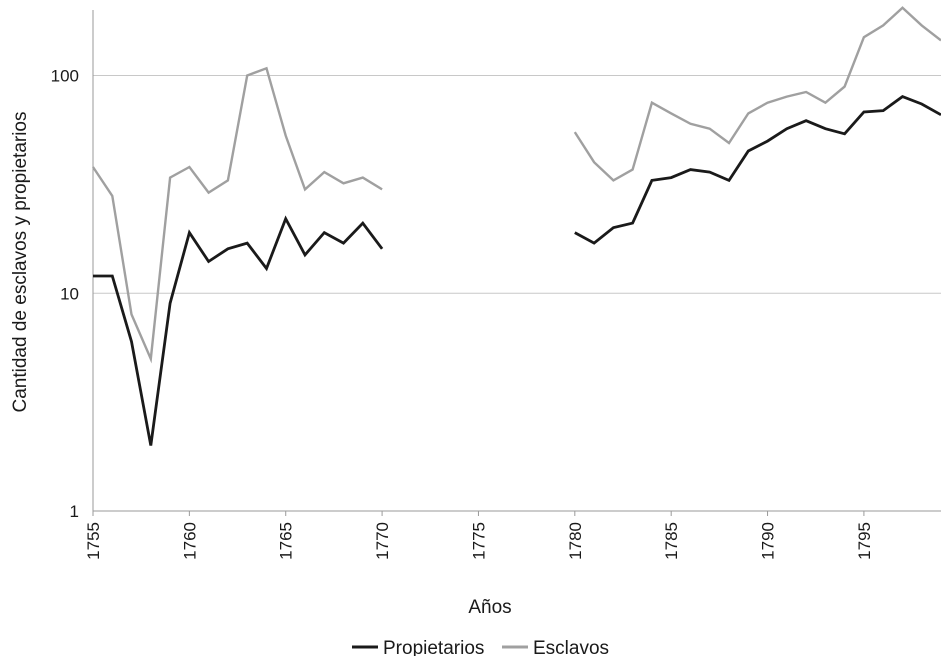 The height and width of the screenshot is (656, 941). What do you see at coordinates (864, 541) in the screenshot?
I see `x-tick-label: 1795` at bounding box center [864, 541].